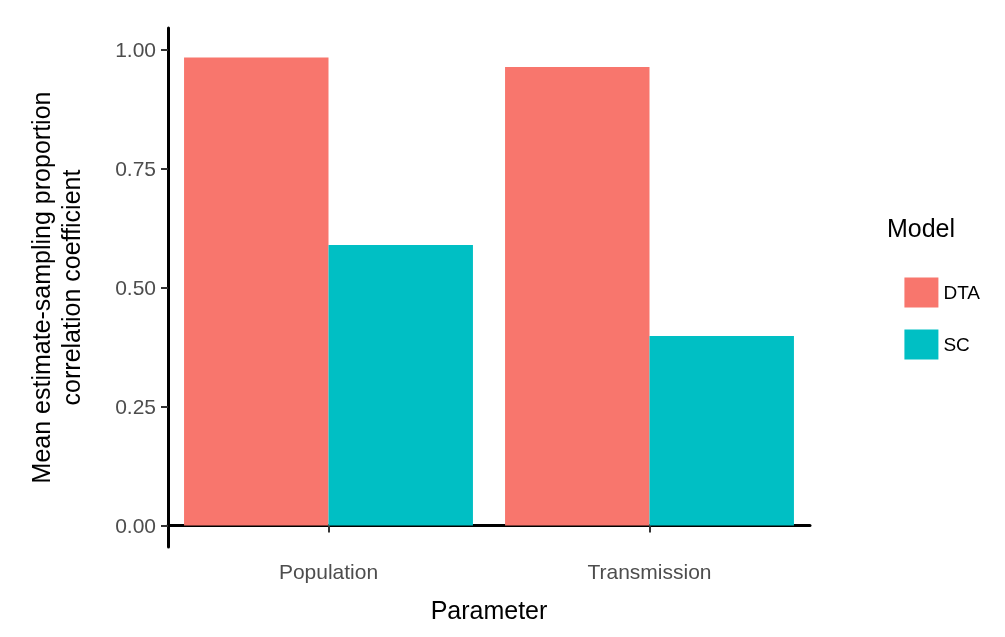 The image size is (1005, 637). Describe the element at coordinates (135, 526) in the screenshot. I see `y-tick-label: 0.00` at that location.